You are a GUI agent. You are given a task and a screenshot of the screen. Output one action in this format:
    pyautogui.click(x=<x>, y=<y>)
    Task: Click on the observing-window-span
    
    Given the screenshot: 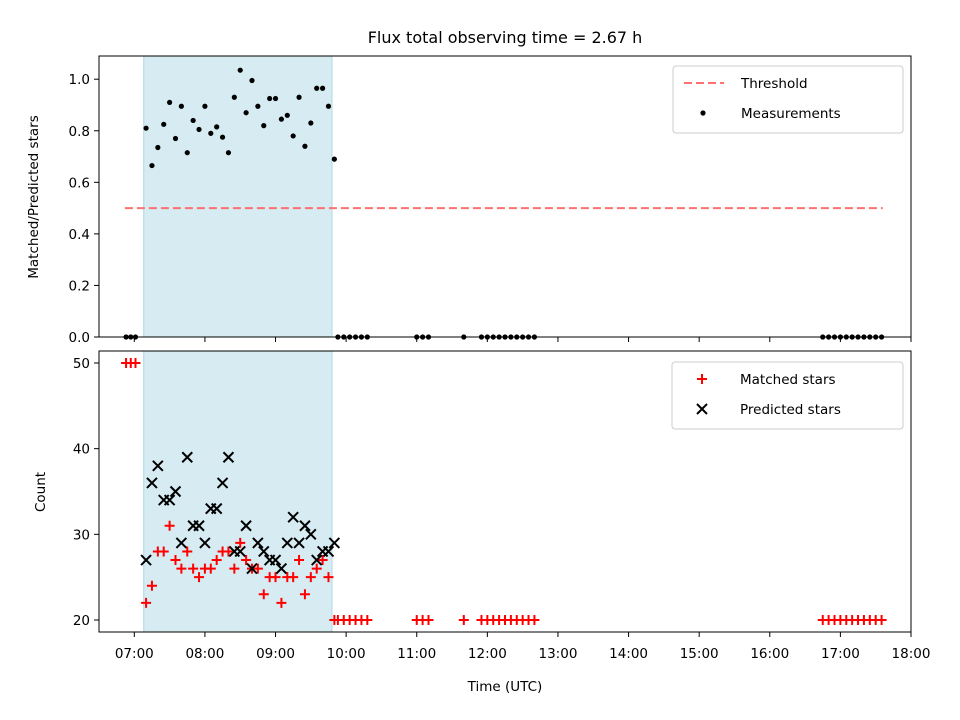 What is the action you would take?
    pyautogui.click(x=238, y=491)
    